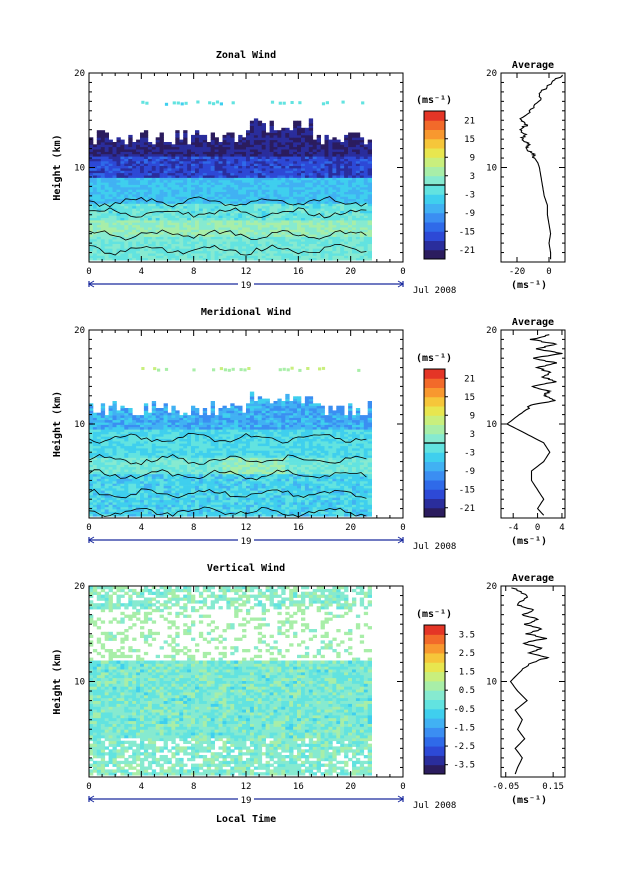 The width and height of the screenshot is (624, 873). I want to click on date-label: 19, so click(246, 542).